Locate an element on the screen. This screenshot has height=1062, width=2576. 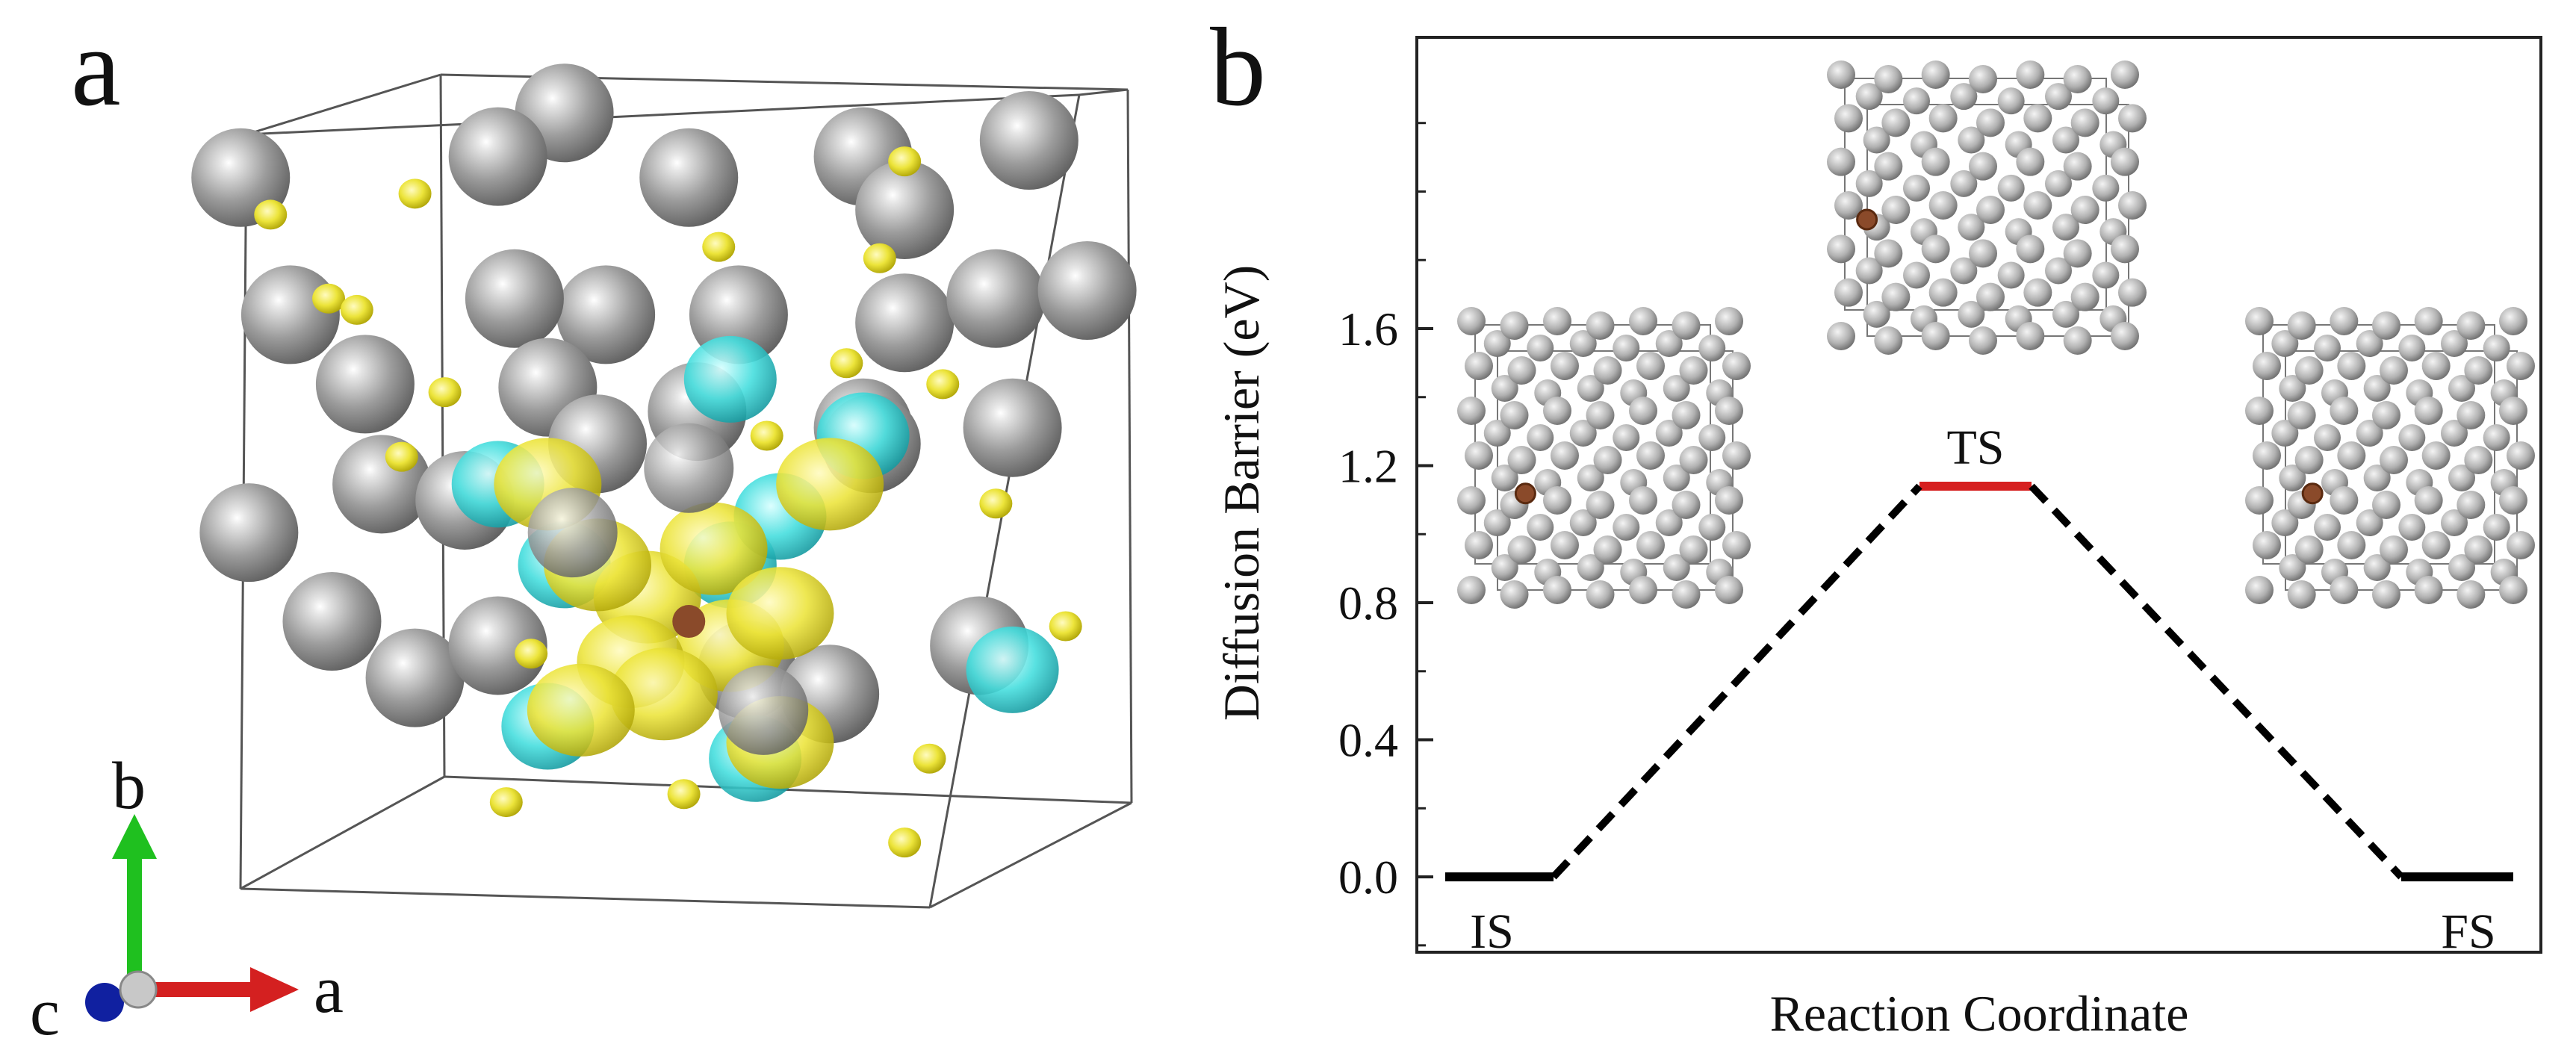
state-label-is: IS is located at coordinates (1492, 931).